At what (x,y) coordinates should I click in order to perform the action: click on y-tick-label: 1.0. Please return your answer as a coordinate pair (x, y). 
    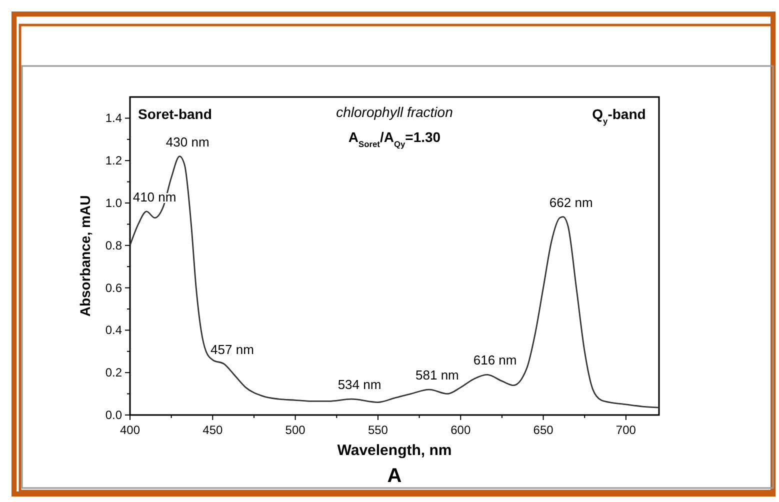
    Looking at the image, I should click on (113, 203).